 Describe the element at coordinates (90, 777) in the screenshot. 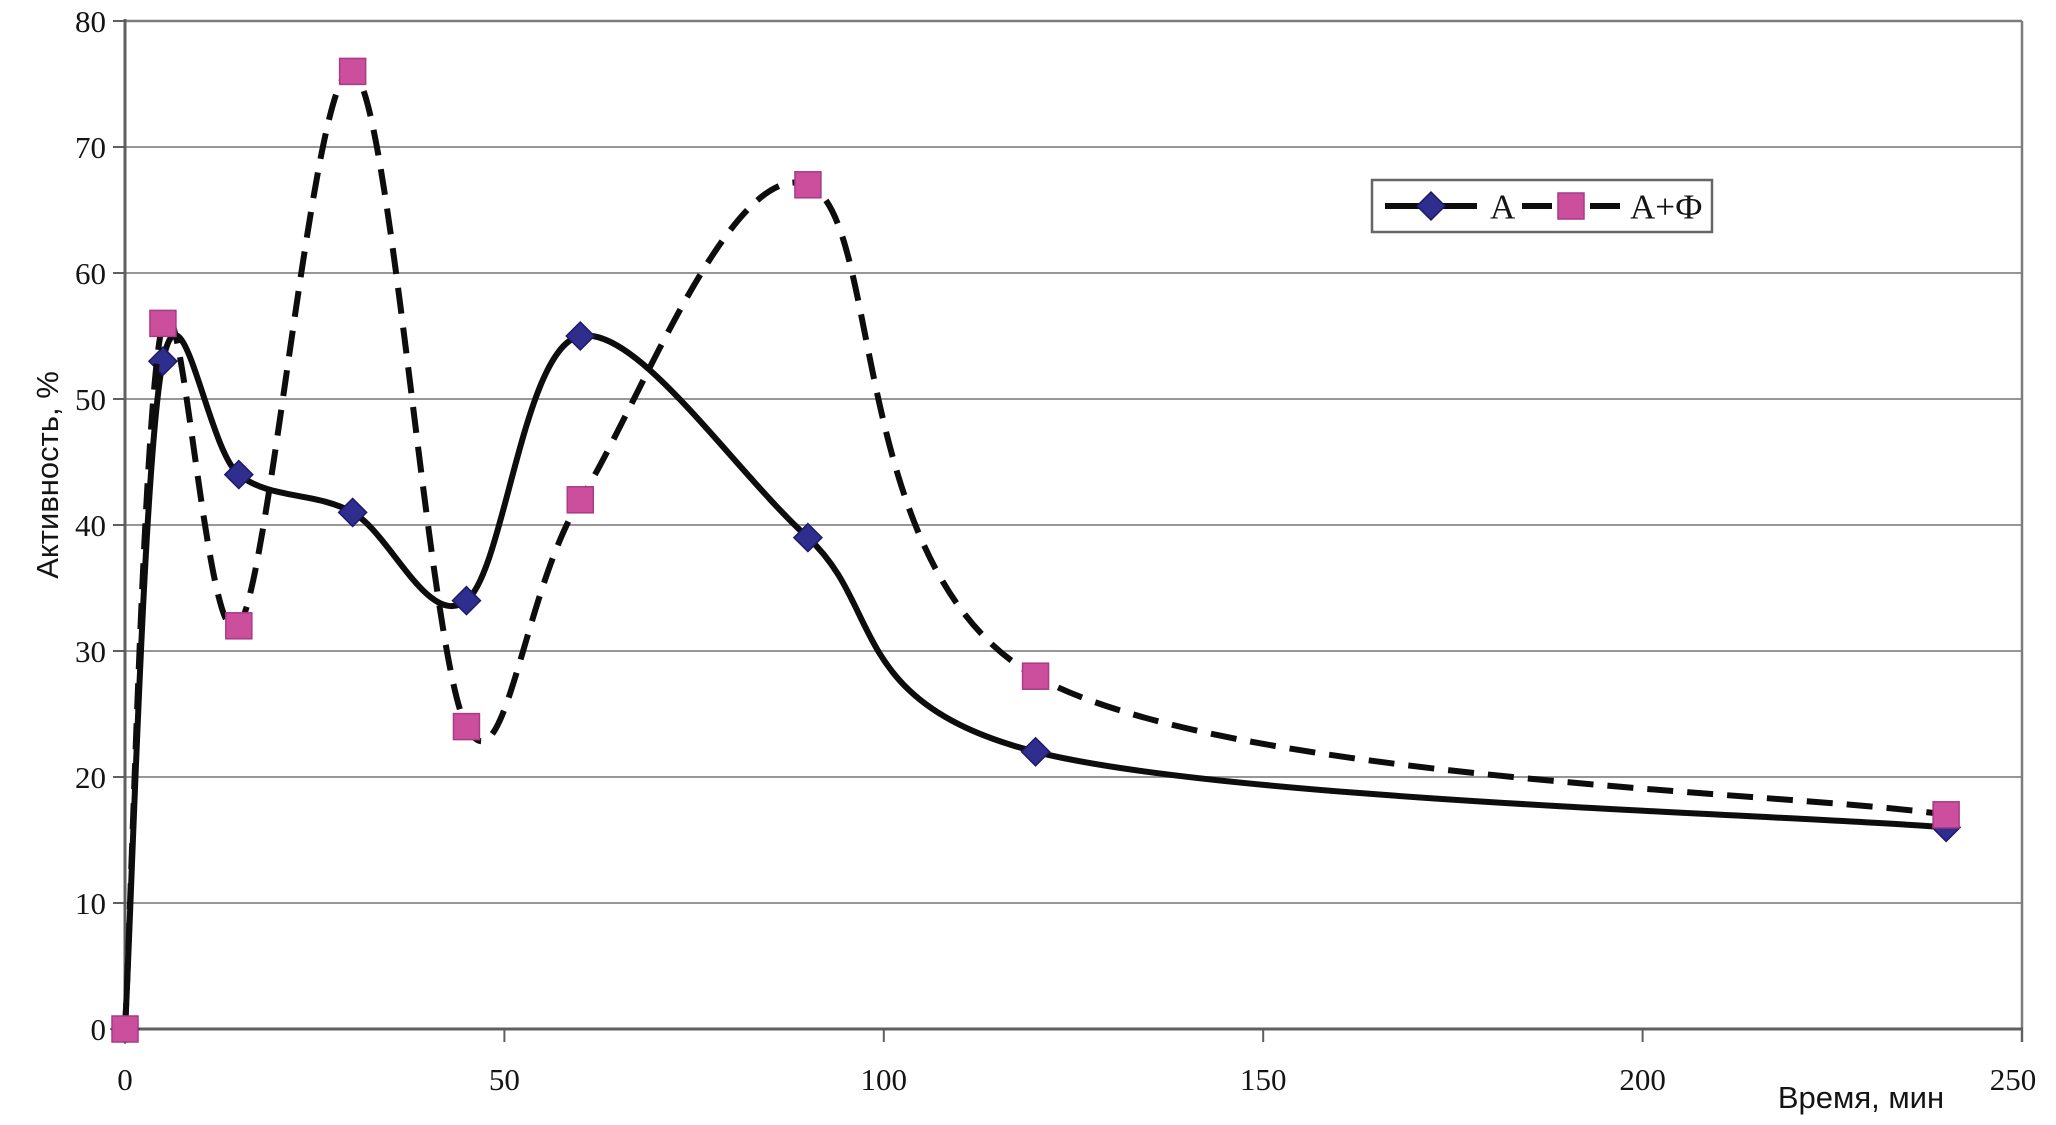

I see `y-tick-label: 20` at that location.